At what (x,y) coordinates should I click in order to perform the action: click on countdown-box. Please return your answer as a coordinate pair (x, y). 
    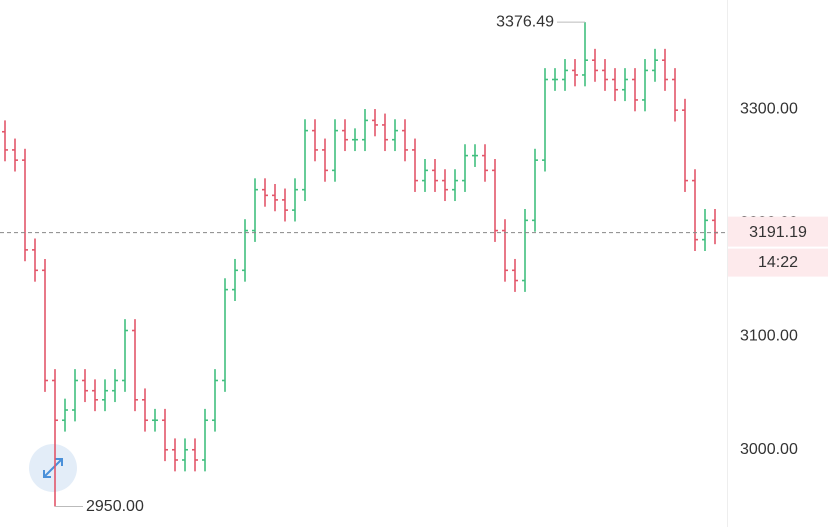
    Looking at the image, I should click on (778, 262).